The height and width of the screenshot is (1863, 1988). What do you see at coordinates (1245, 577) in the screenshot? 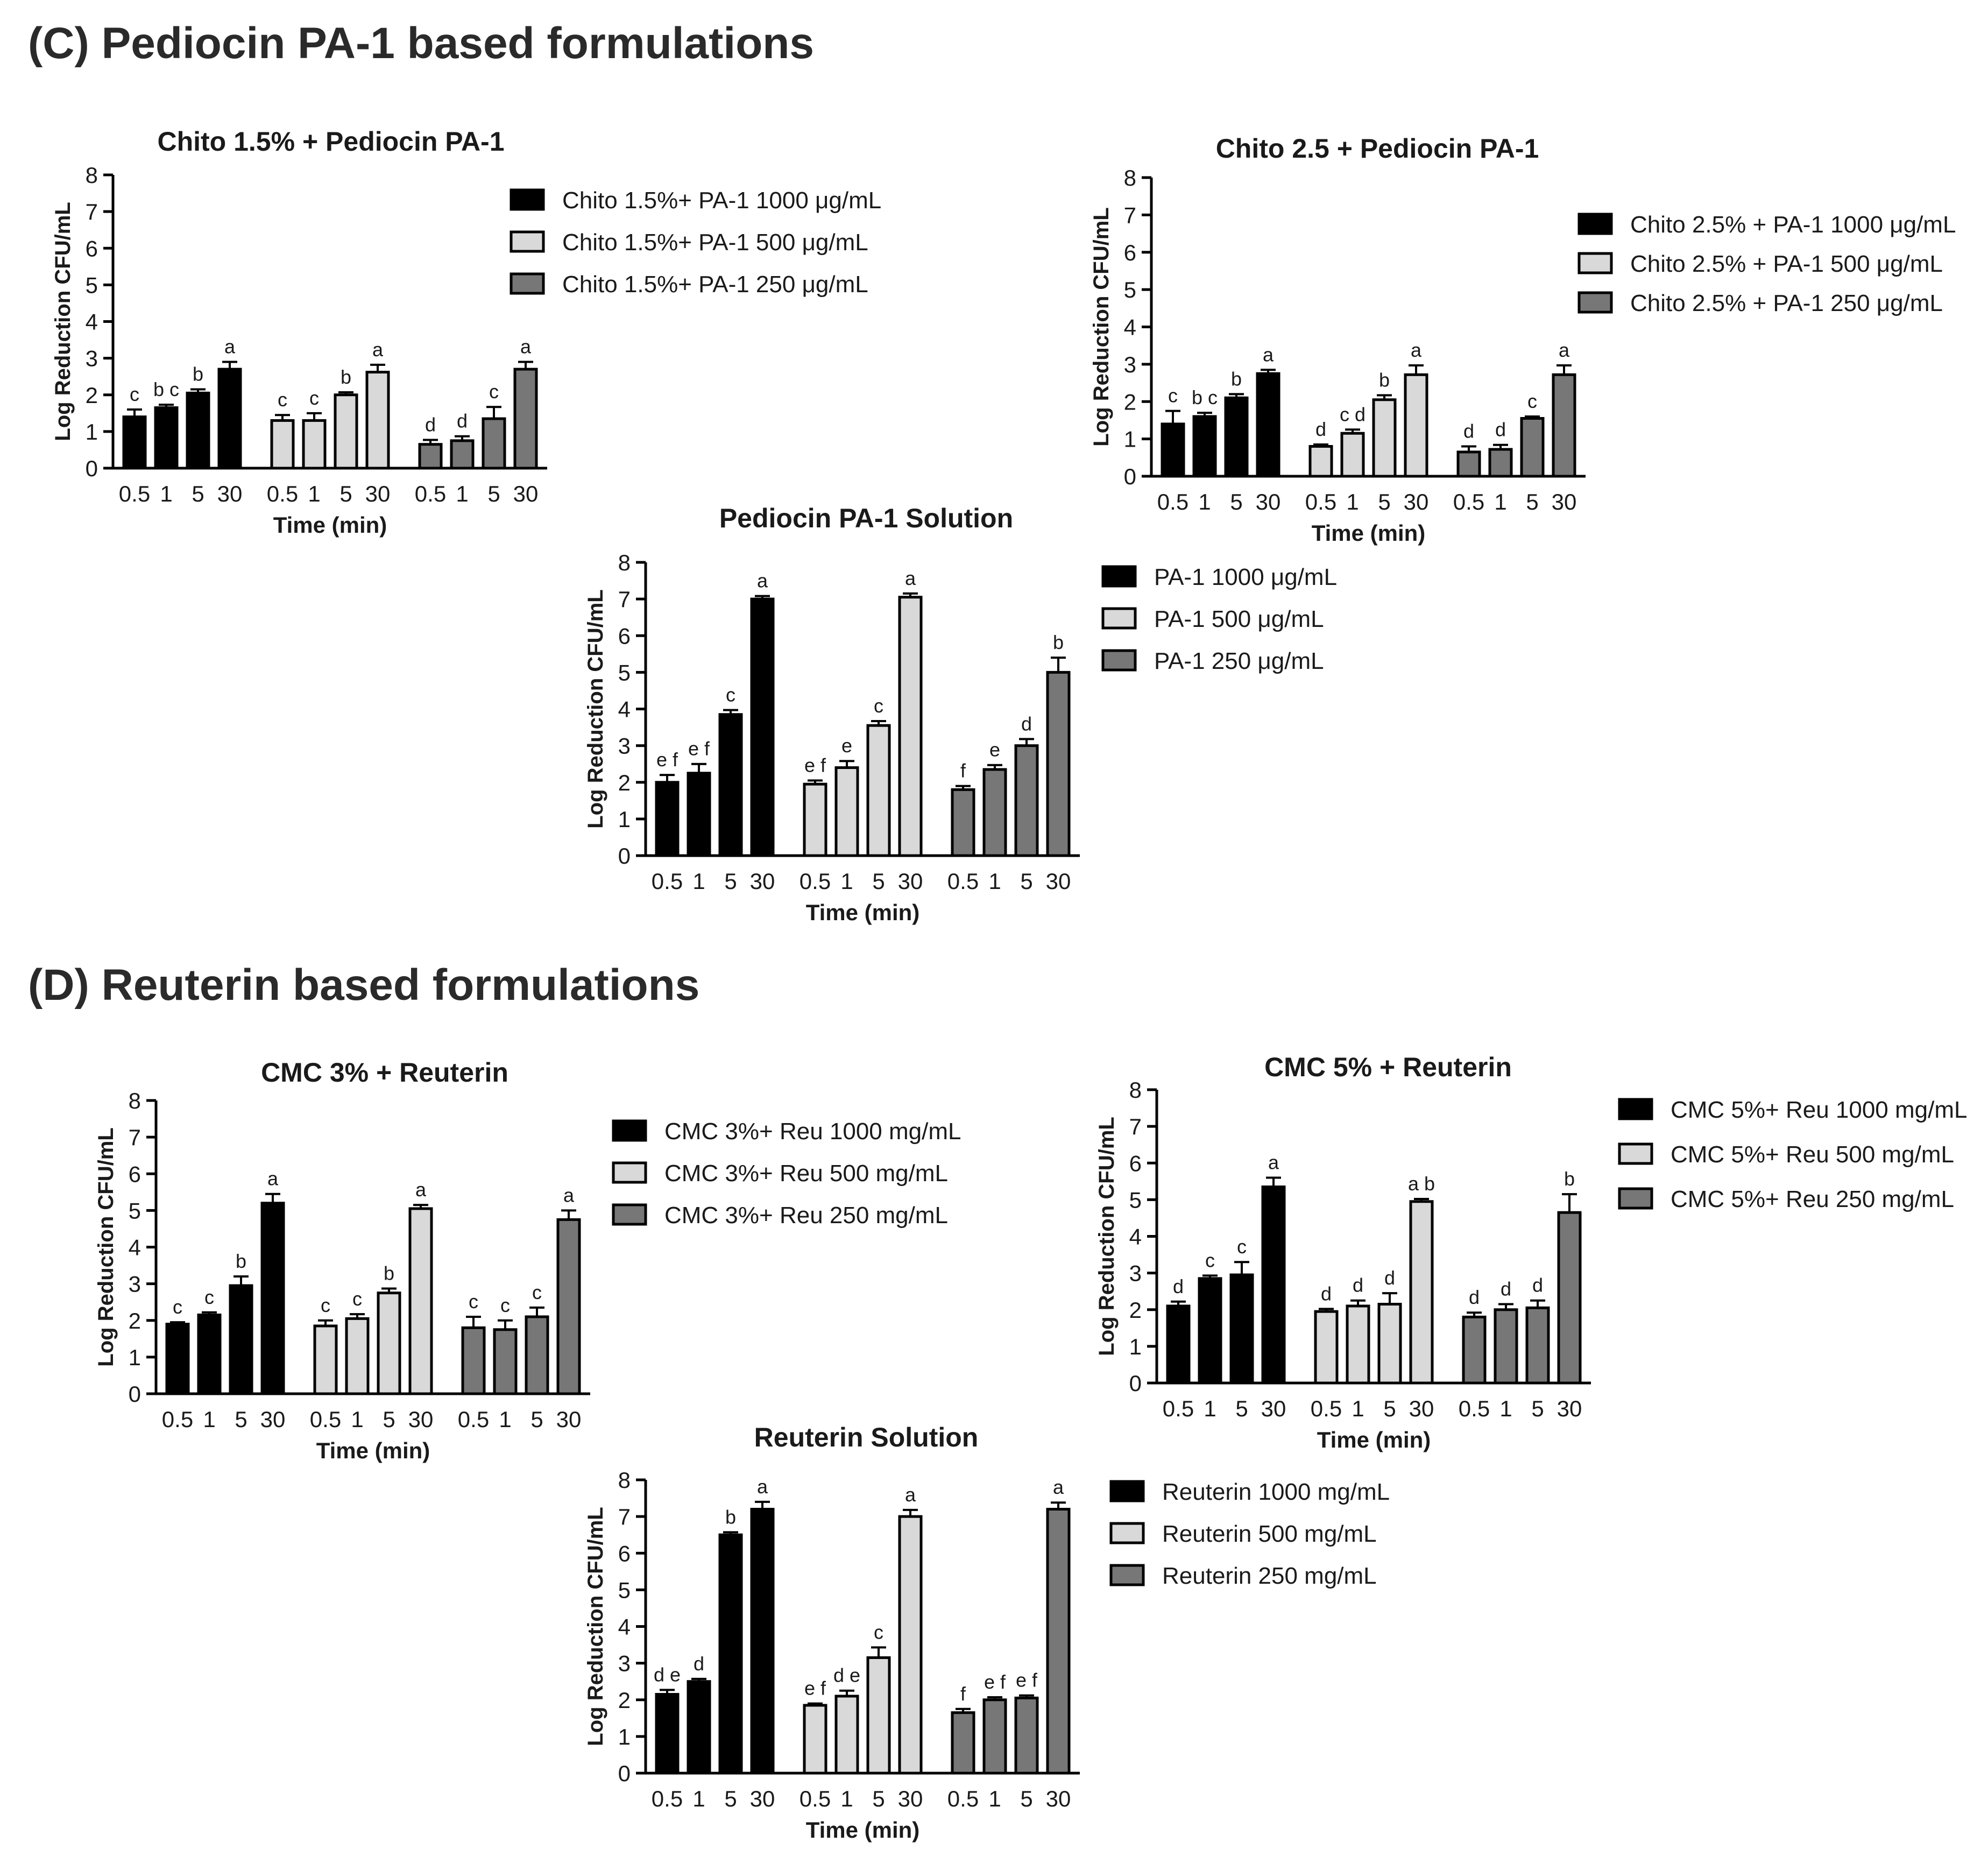
I see `legend-entry: PA-1 1000 μg/mL` at bounding box center [1245, 577].